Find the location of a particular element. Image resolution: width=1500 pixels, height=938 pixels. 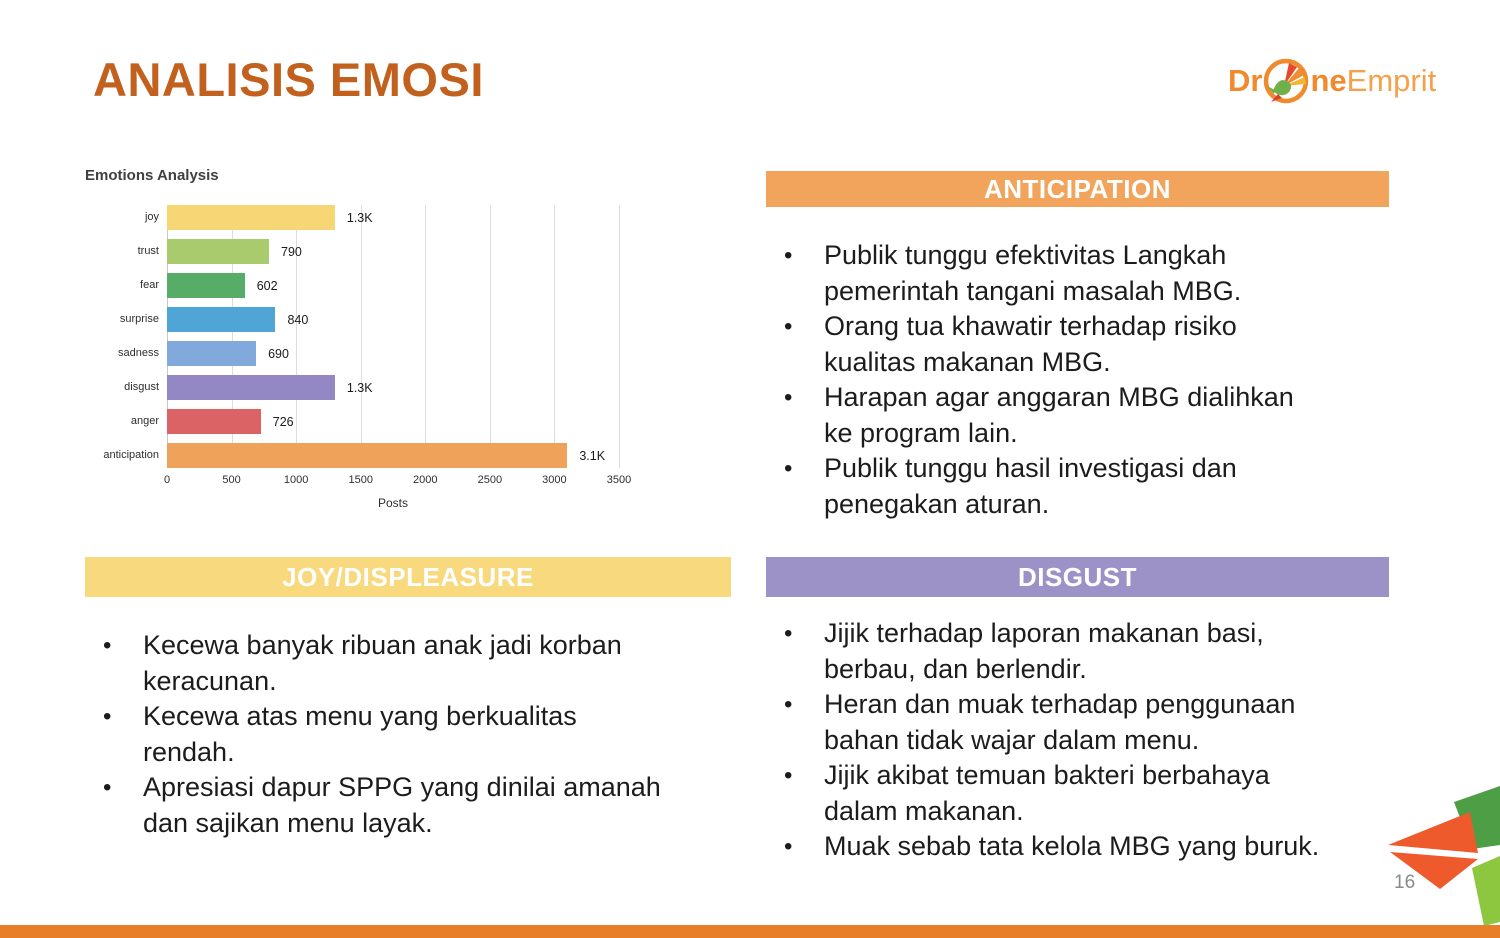

bar-value-label: 602 is located at coordinates (267, 285).